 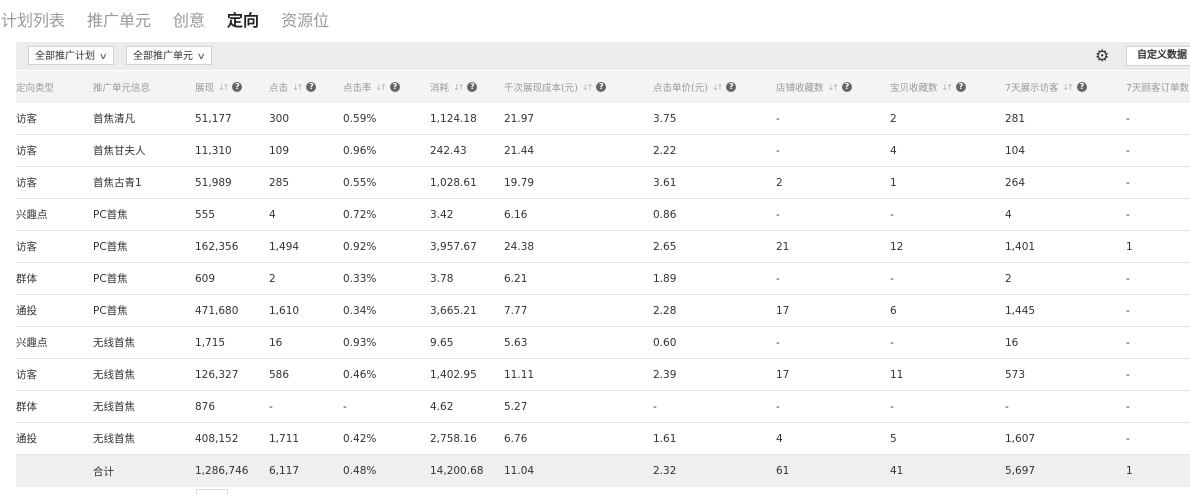 I want to click on column-header-label: 宝贝收藏数, so click(x=914, y=88).